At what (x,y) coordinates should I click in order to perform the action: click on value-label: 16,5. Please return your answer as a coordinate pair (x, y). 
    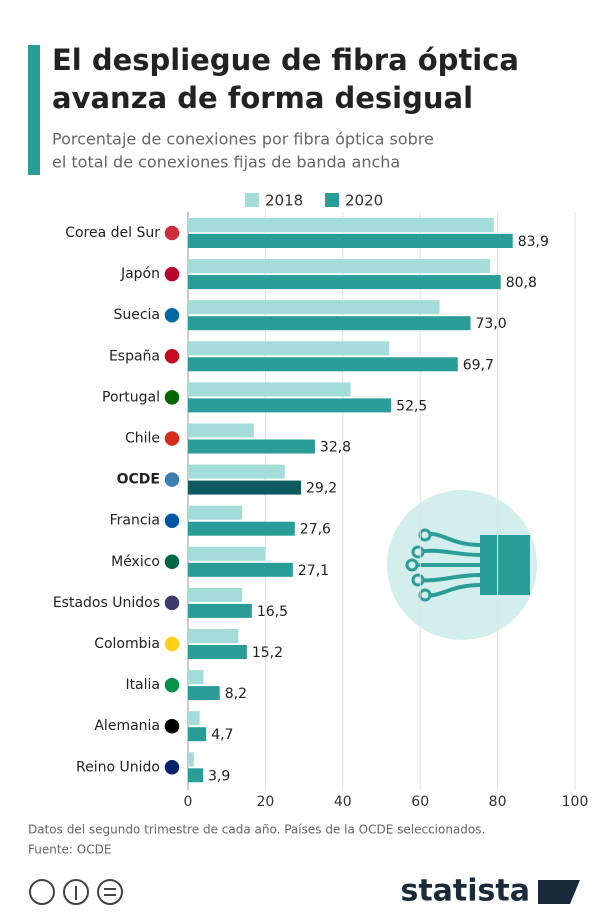
    Looking at the image, I should click on (272, 612).